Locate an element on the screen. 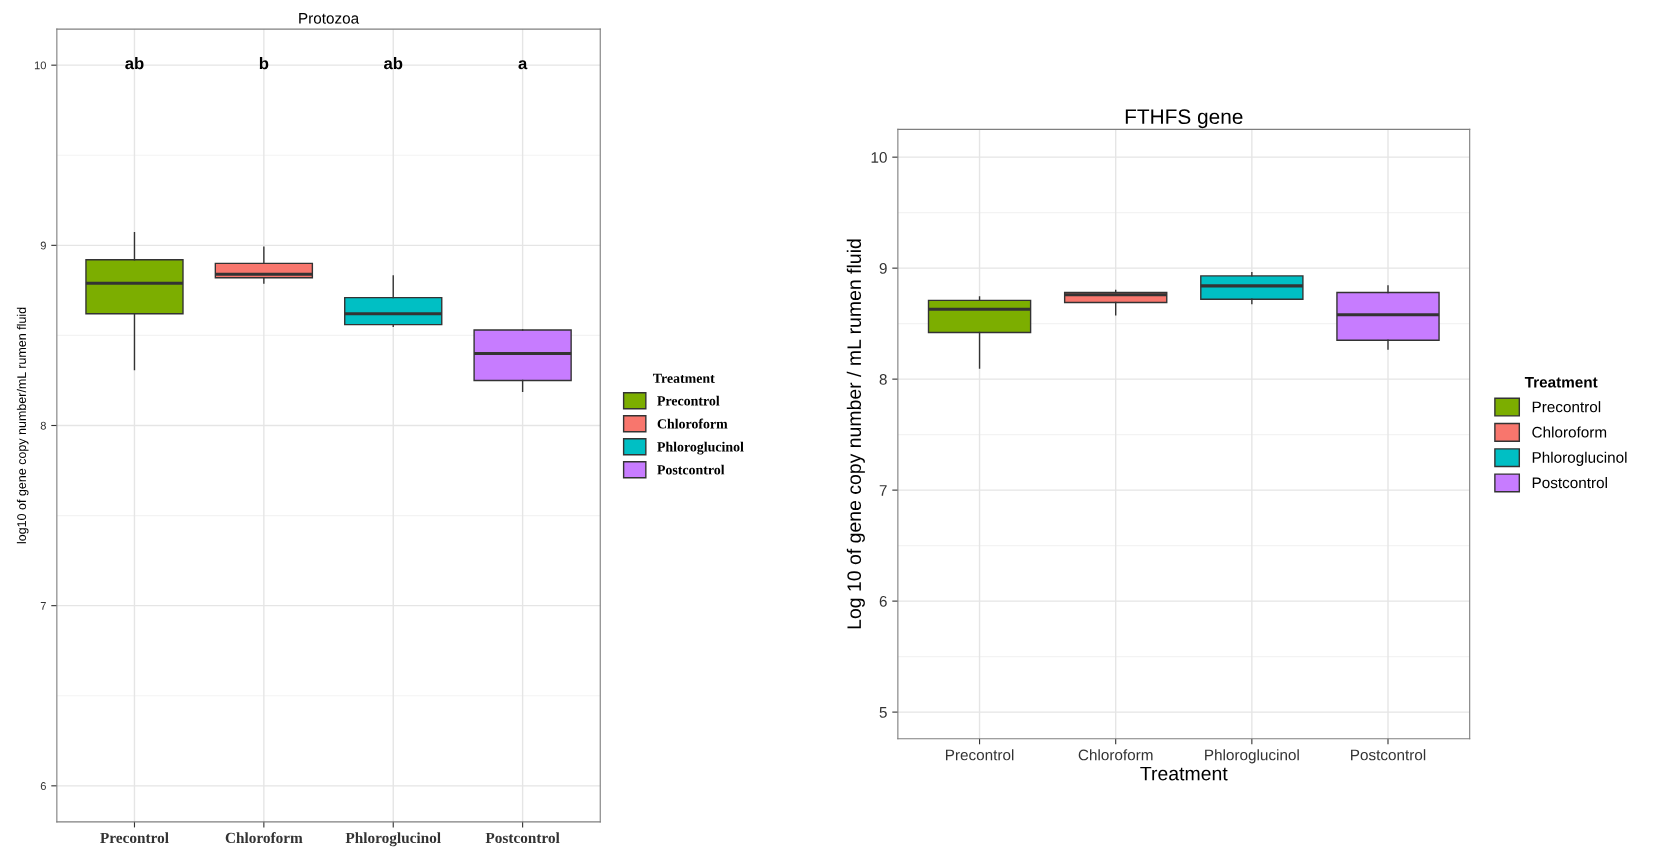 This screenshot has height=857, width=1672. chart-title: Protozoa is located at coordinates (329, 18).